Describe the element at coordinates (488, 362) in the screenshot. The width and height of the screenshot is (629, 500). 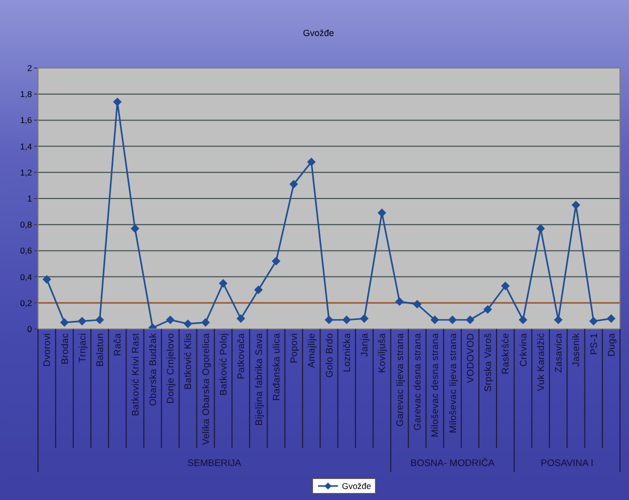
I see `x-tick-label: Srpska Varoš` at that location.